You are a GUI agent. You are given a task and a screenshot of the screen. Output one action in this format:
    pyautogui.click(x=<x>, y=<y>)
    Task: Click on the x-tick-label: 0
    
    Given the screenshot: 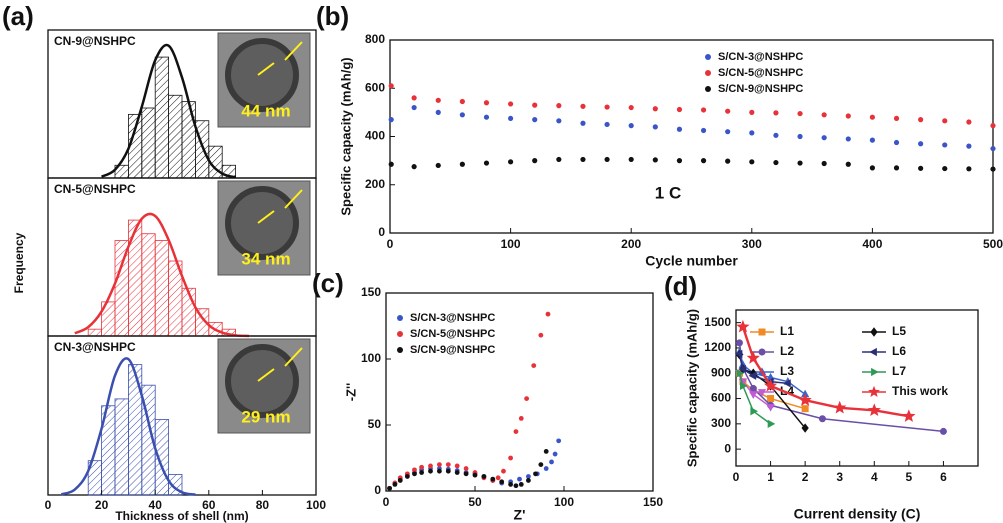 What is the action you would take?
    pyautogui.click(x=386, y=502)
    